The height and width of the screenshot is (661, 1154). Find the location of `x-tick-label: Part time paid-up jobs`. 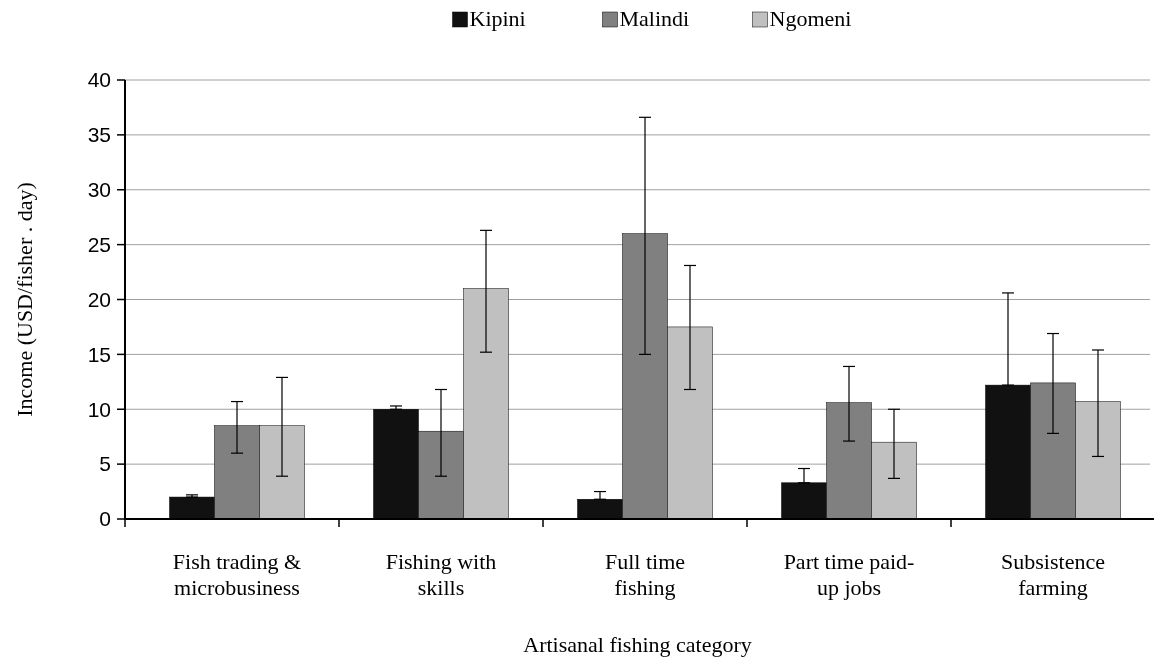

x-tick-label: Part time paid-up jobs is located at coordinates (849, 574).